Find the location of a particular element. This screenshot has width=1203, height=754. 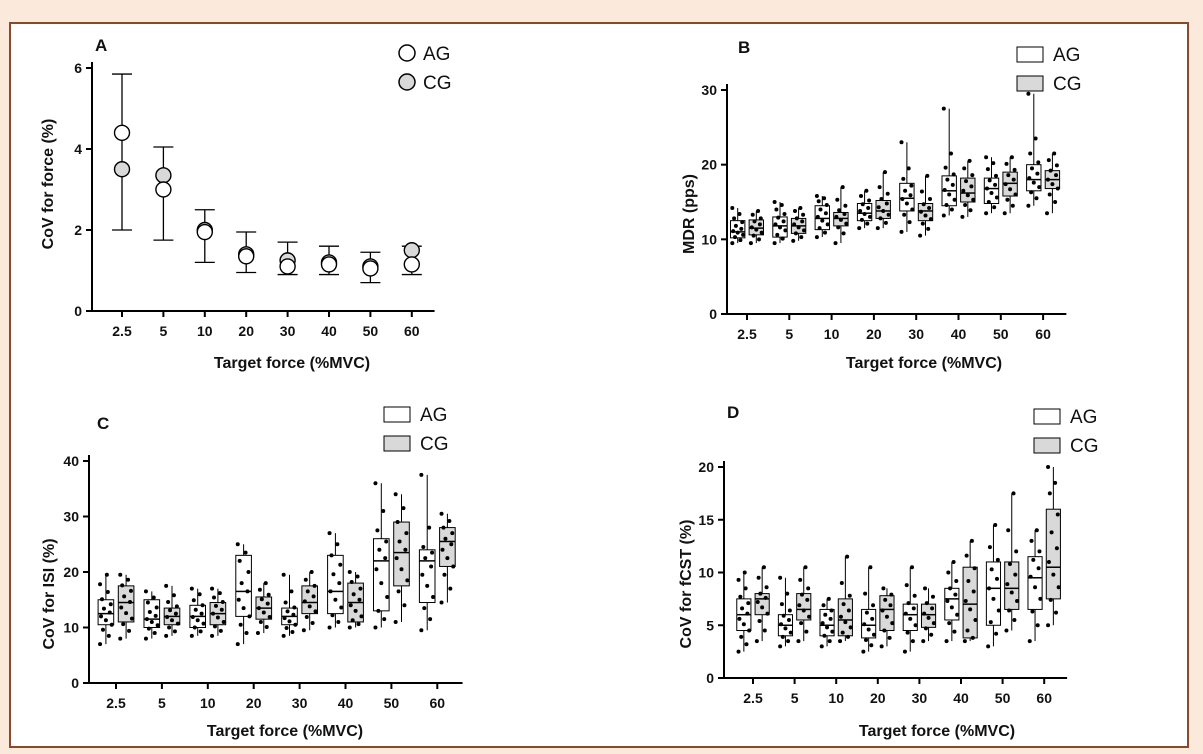

x-tick-label: 10 is located at coordinates (205, 331).